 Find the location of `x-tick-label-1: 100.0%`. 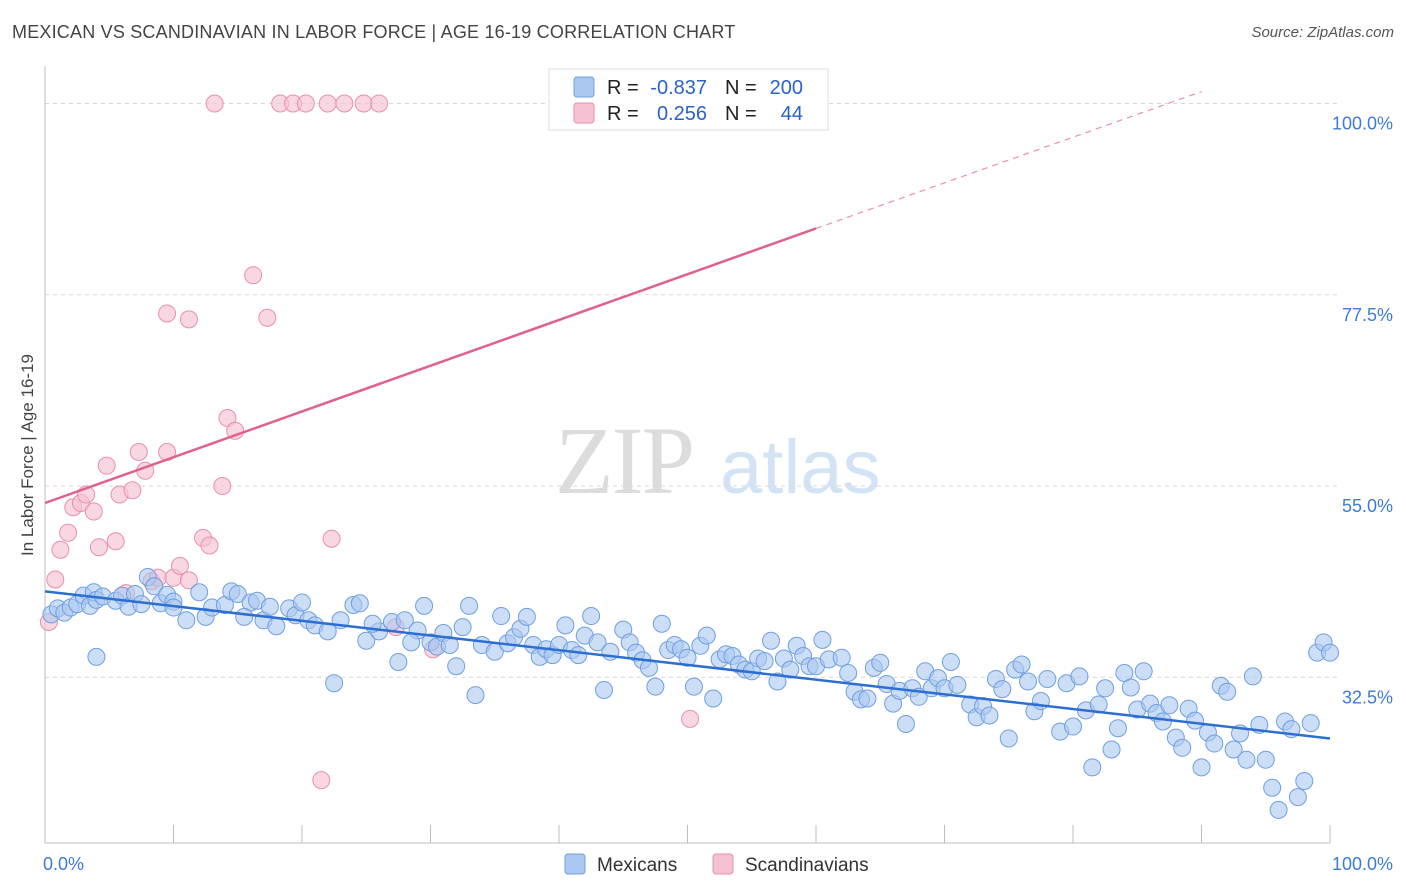

x-tick-label-1: 100.0% is located at coordinates (1362, 864).